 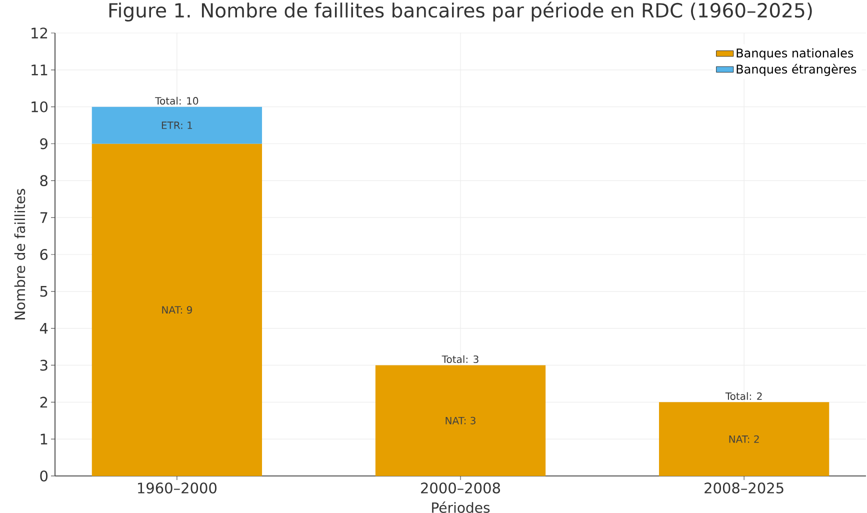 I want to click on y-tick-label: 10, so click(x=40, y=106).